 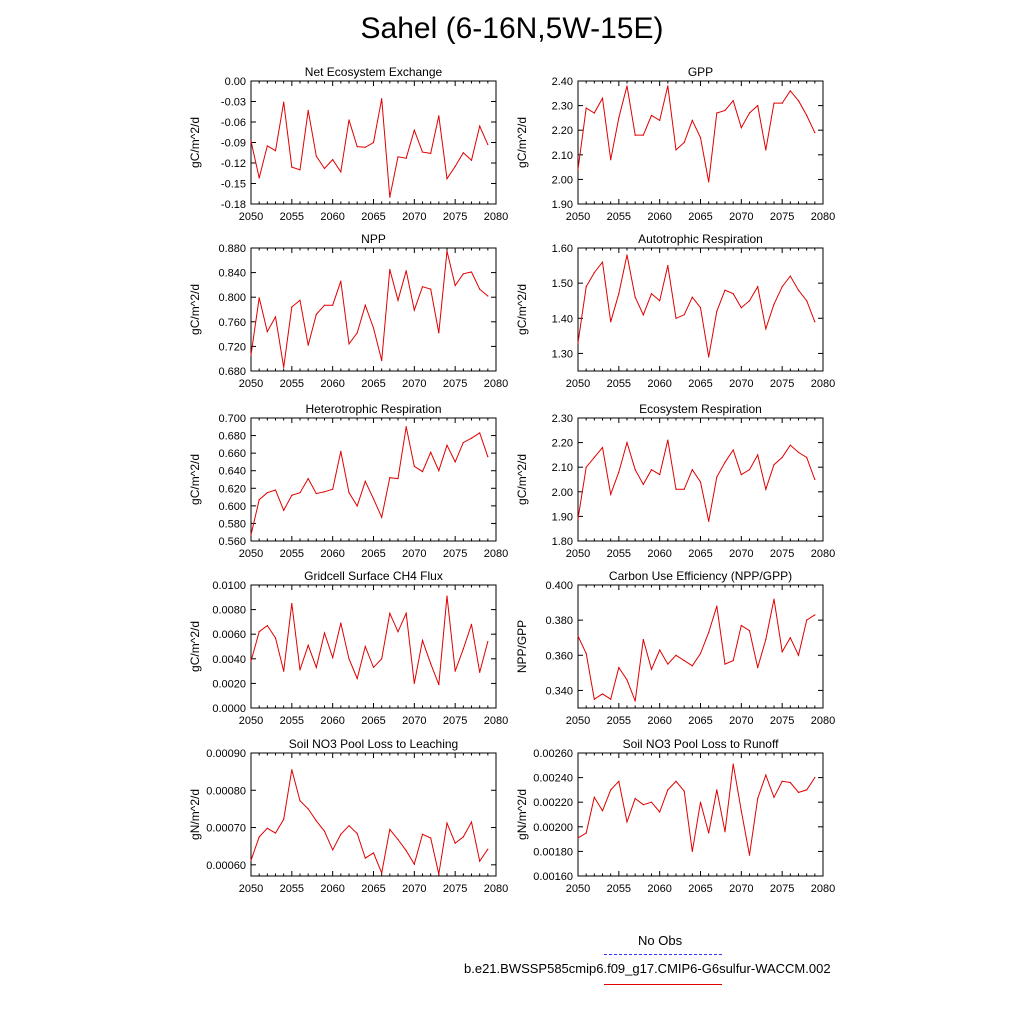 I want to click on series-line, so click(x=696, y=133).